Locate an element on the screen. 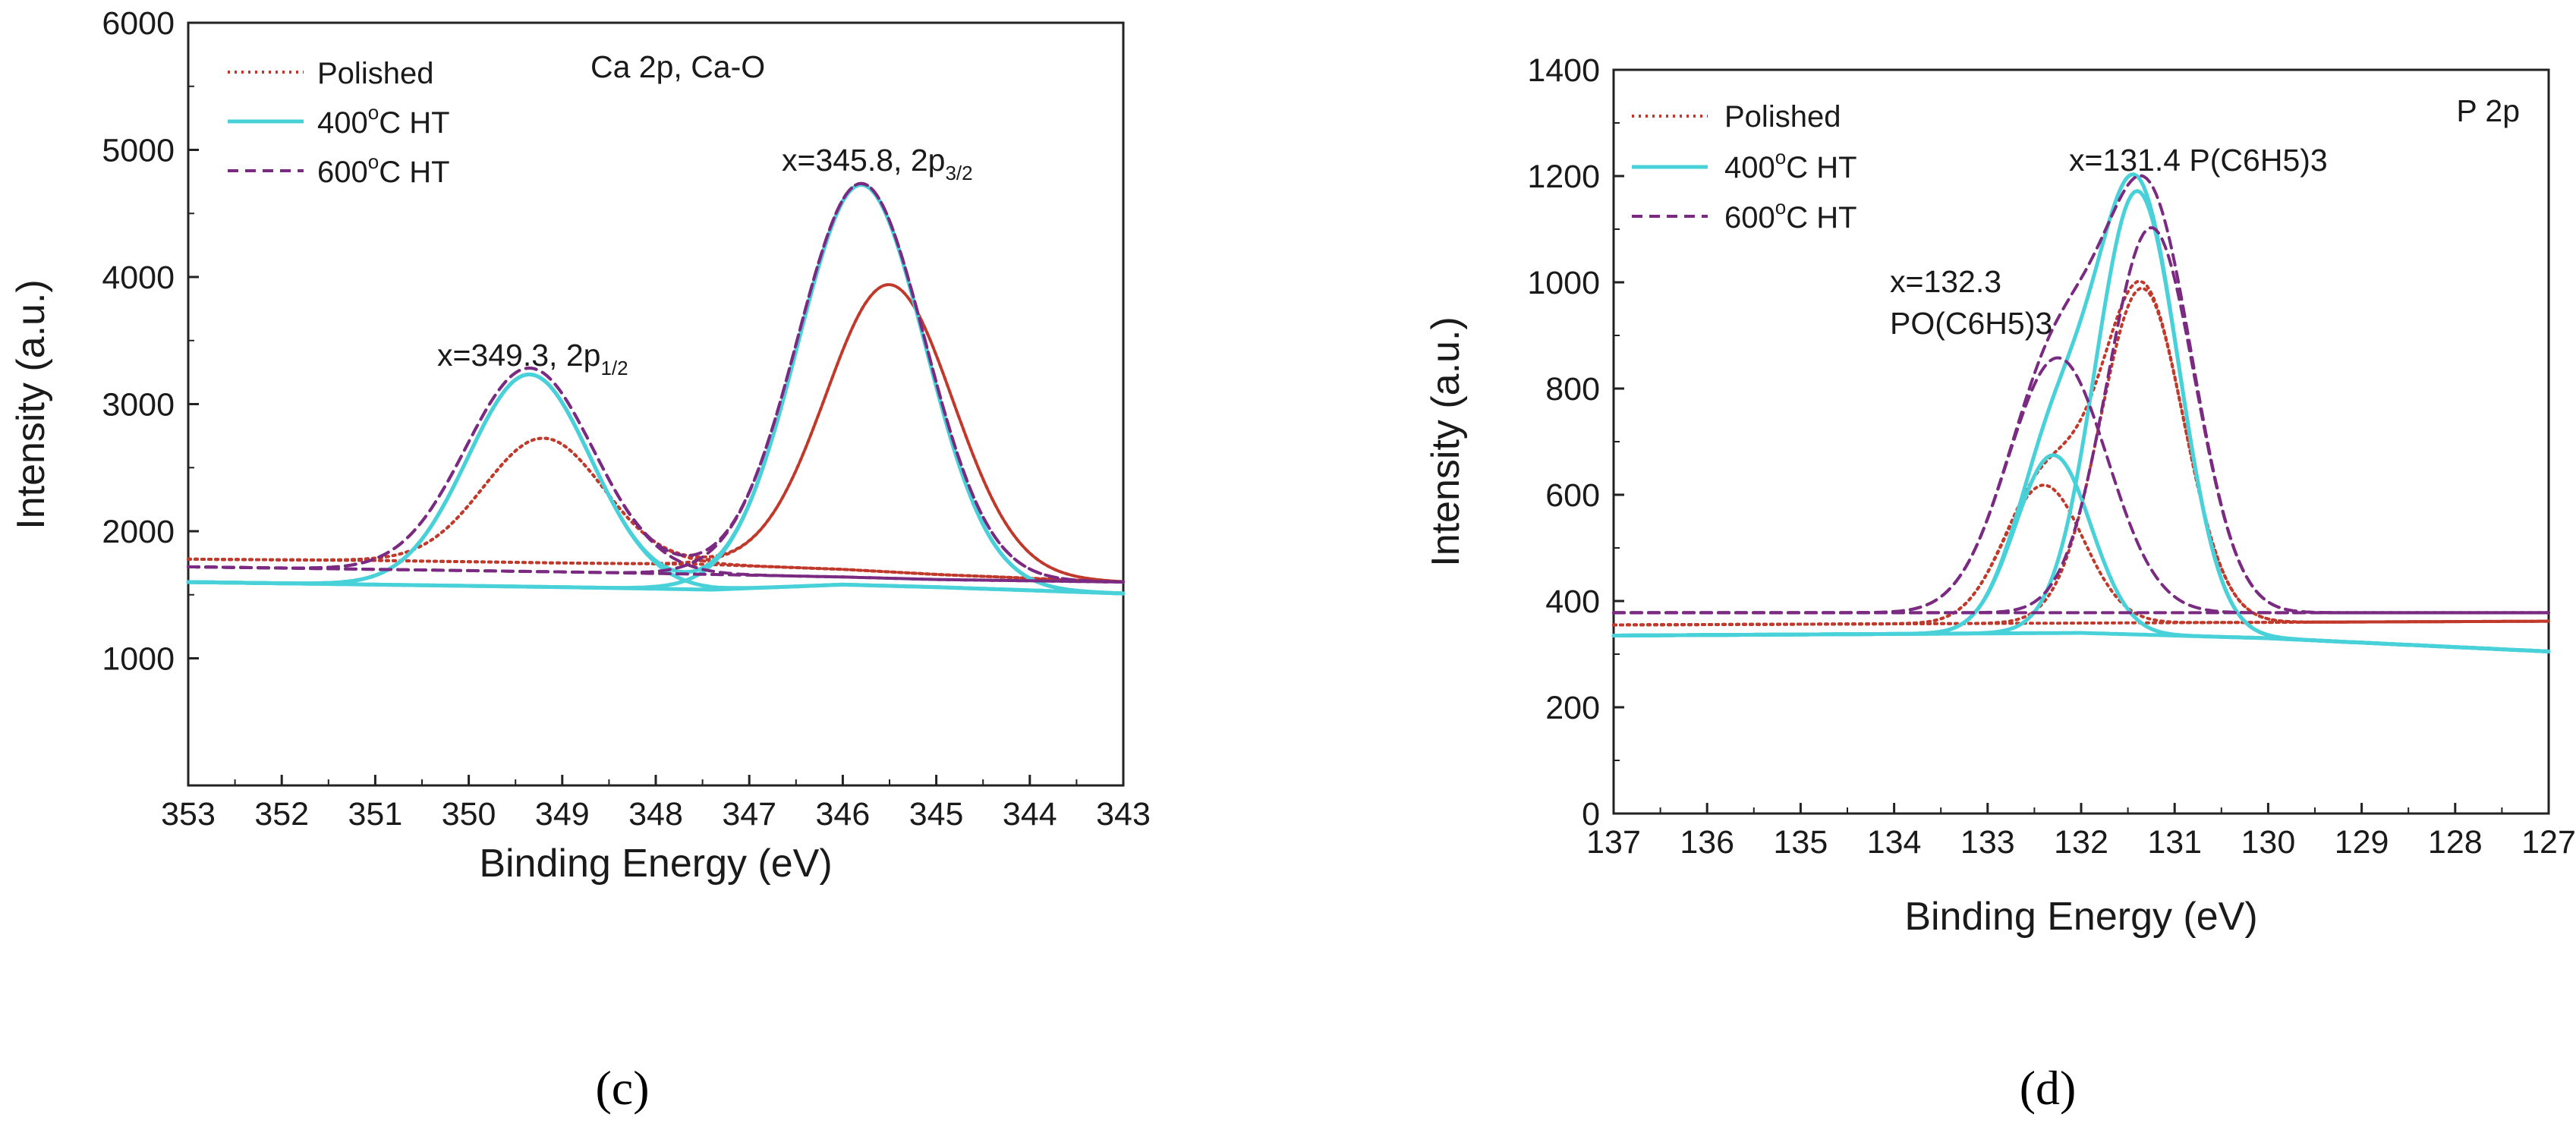  peak-annotation-2p1-2: x=349.3, 2p1/2 is located at coordinates (532, 358).